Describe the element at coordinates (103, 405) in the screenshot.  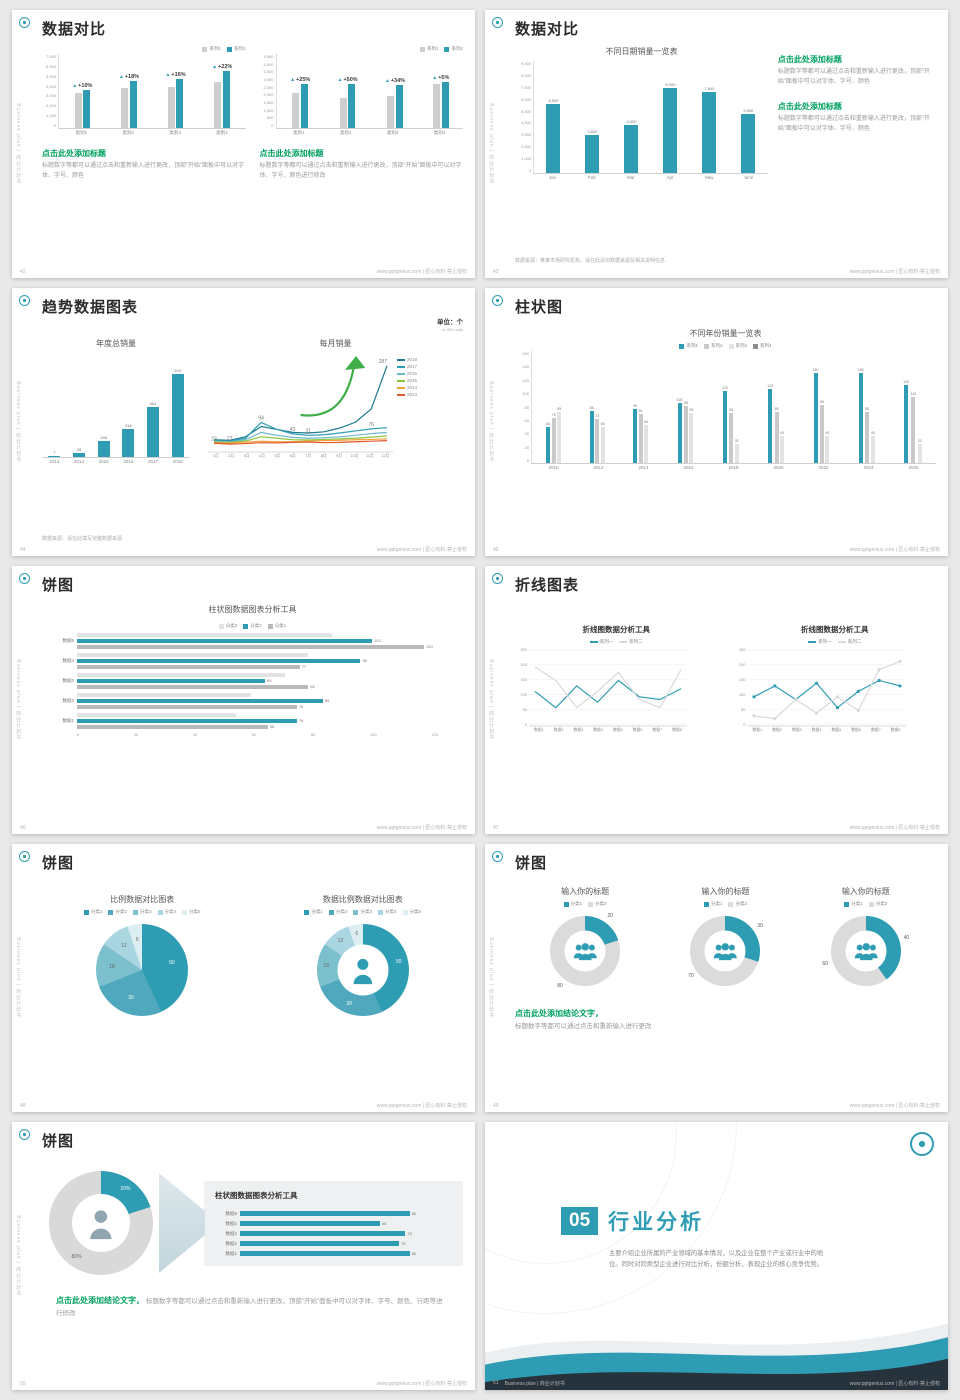
I see `bar-group: 186` at that location.